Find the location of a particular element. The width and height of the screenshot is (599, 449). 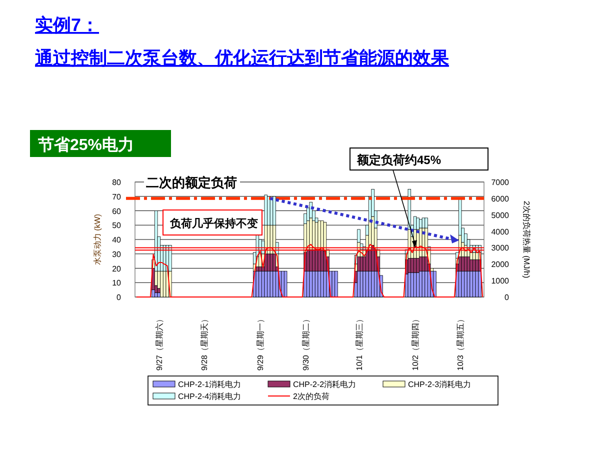

y-tick-label: 40 is located at coordinates (117, 240).